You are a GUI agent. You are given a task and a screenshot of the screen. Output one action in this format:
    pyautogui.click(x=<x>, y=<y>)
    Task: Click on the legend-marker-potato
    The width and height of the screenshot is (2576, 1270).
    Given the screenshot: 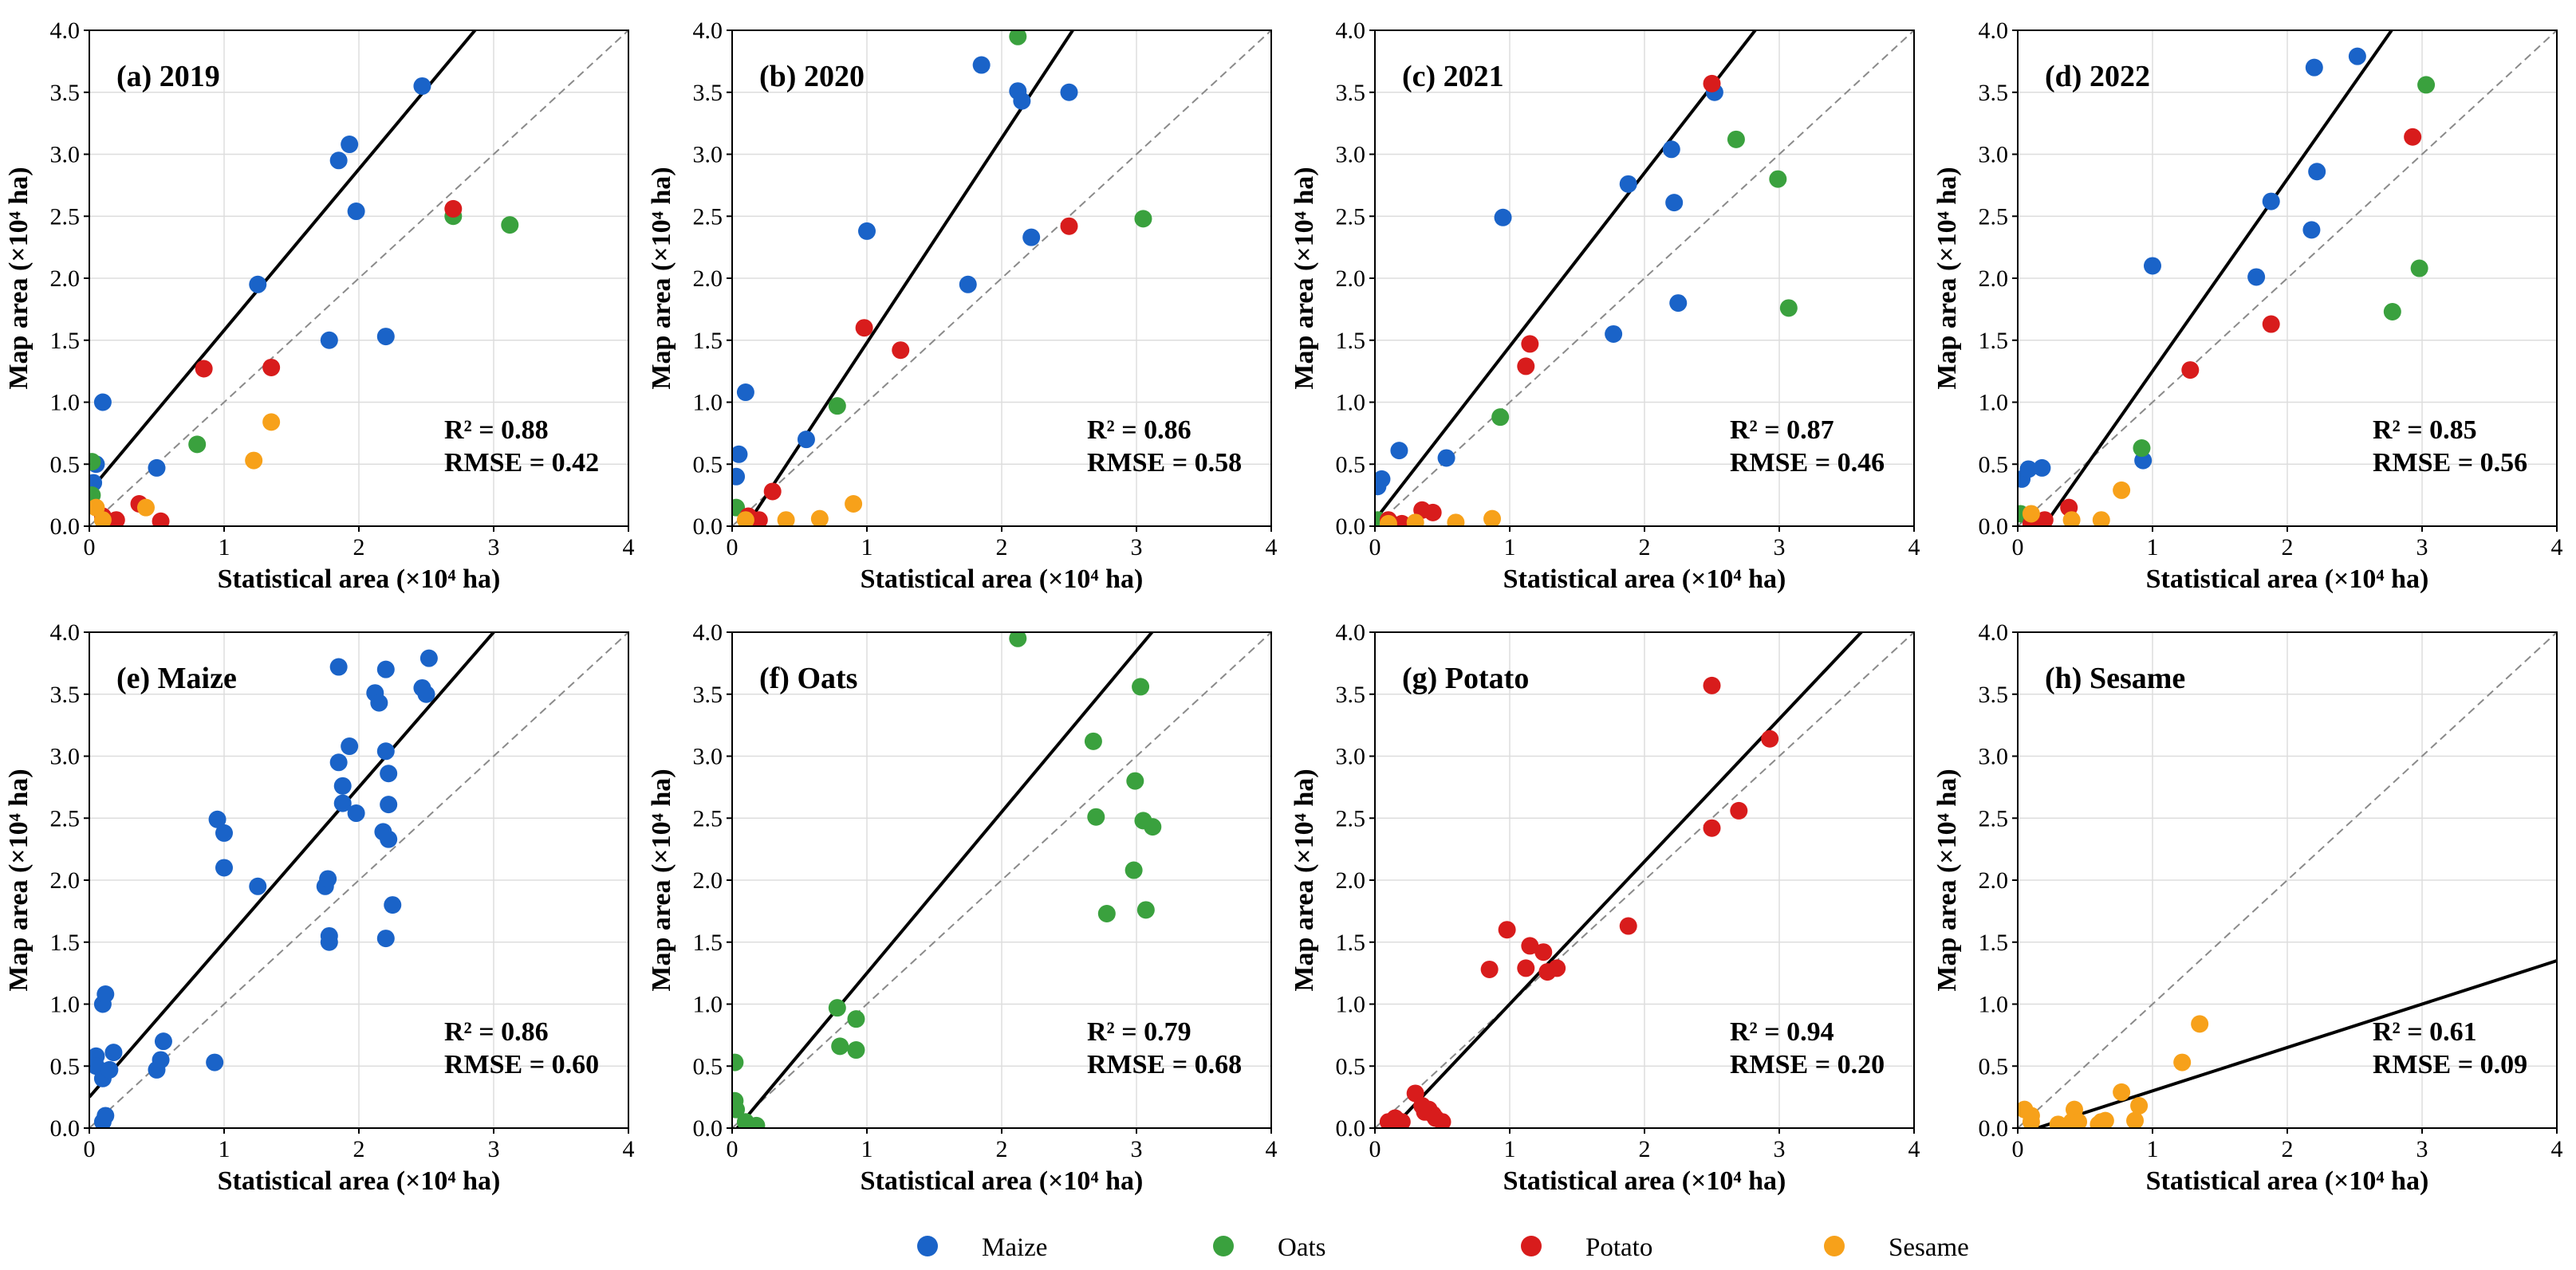 What is the action you would take?
    pyautogui.click(x=1531, y=1246)
    